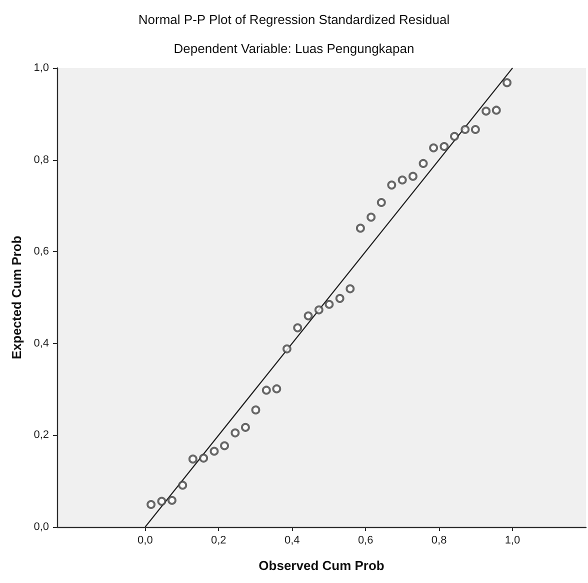  I want to click on x-tick-label: 0,6, so click(366, 540).